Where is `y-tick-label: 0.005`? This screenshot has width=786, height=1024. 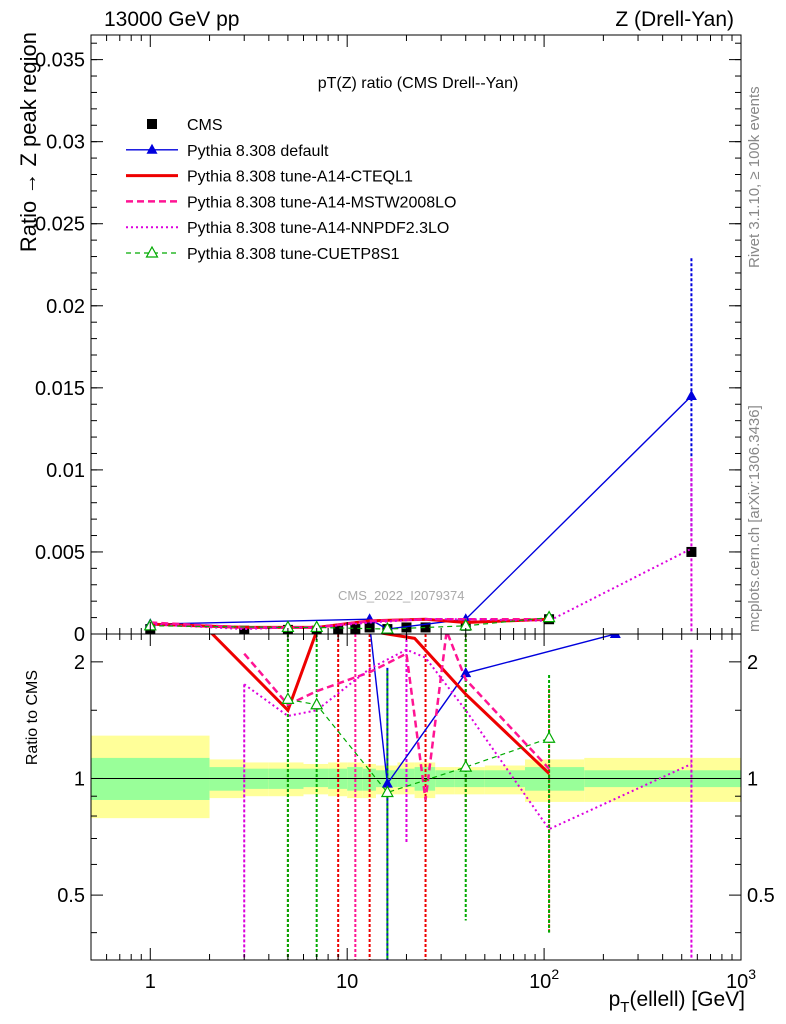 y-tick-label: 0.005 is located at coordinates (60, 553).